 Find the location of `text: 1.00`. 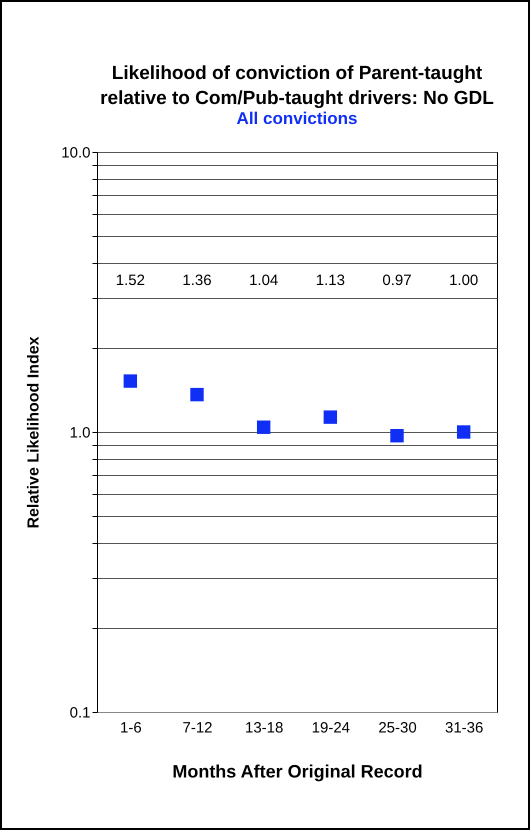

text: 1.00 is located at coordinates (463, 280).